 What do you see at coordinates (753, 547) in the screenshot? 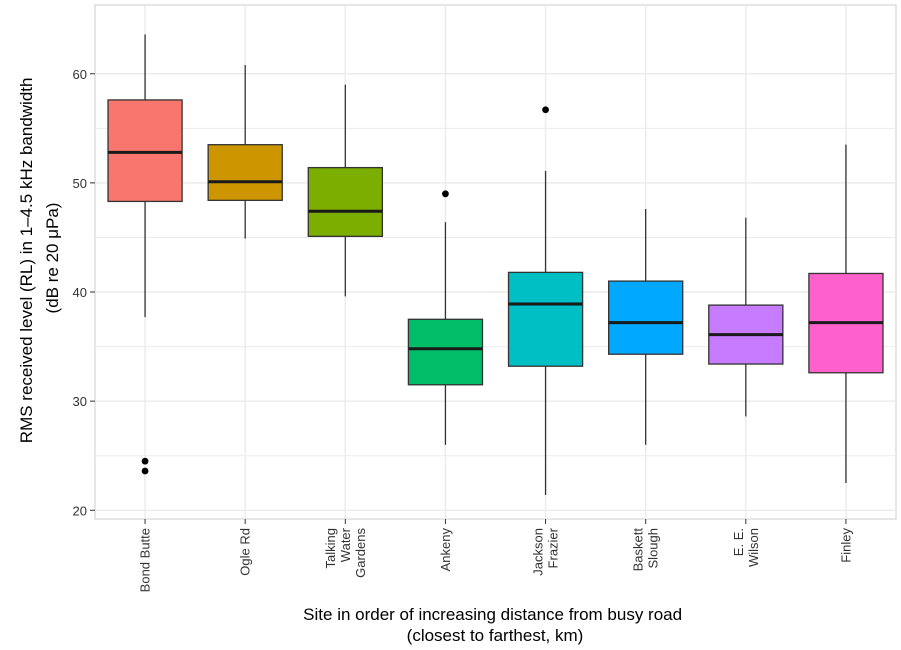
I see `x-tick-label-line: Wilson` at bounding box center [753, 547].